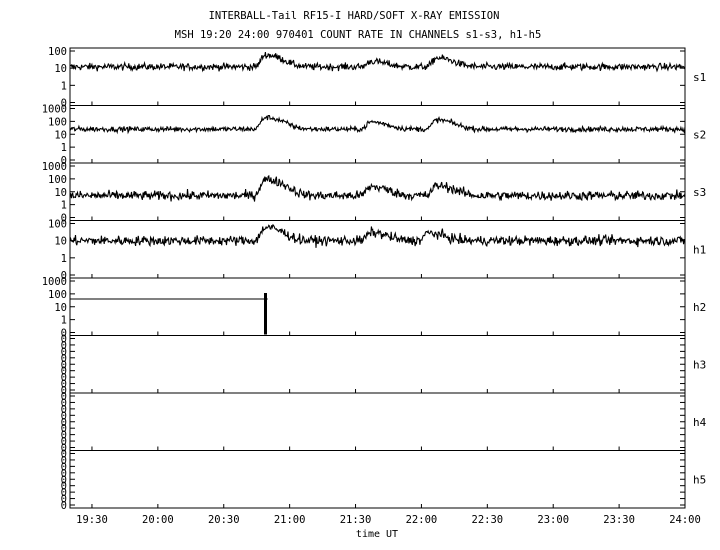 Image resolution: width=720 pixels, height=550 pixels. What do you see at coordinates (699, 192) in the screenshot?
I see `channel-label-s3: s3` at bounding box center [699, 192].